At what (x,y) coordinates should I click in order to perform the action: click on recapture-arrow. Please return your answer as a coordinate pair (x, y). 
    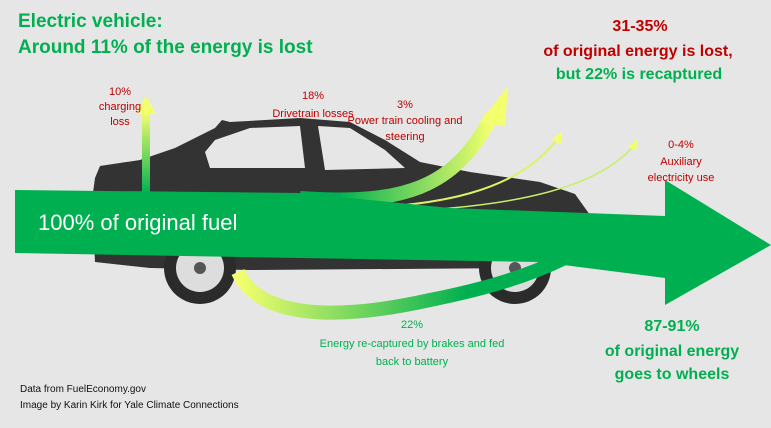
    Looking at the image, I should click on (400, 285).